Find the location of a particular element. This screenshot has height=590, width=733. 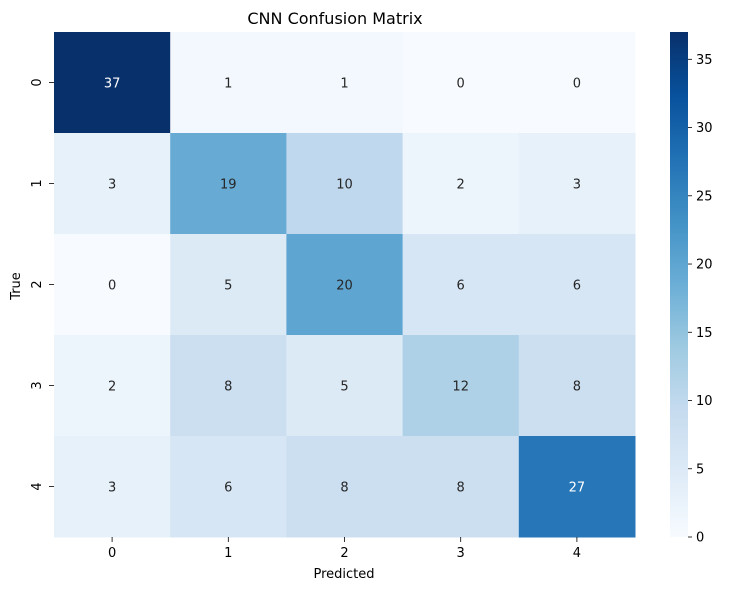

cell-value-label-1-1: 19 is located at coordinates (228, 185).